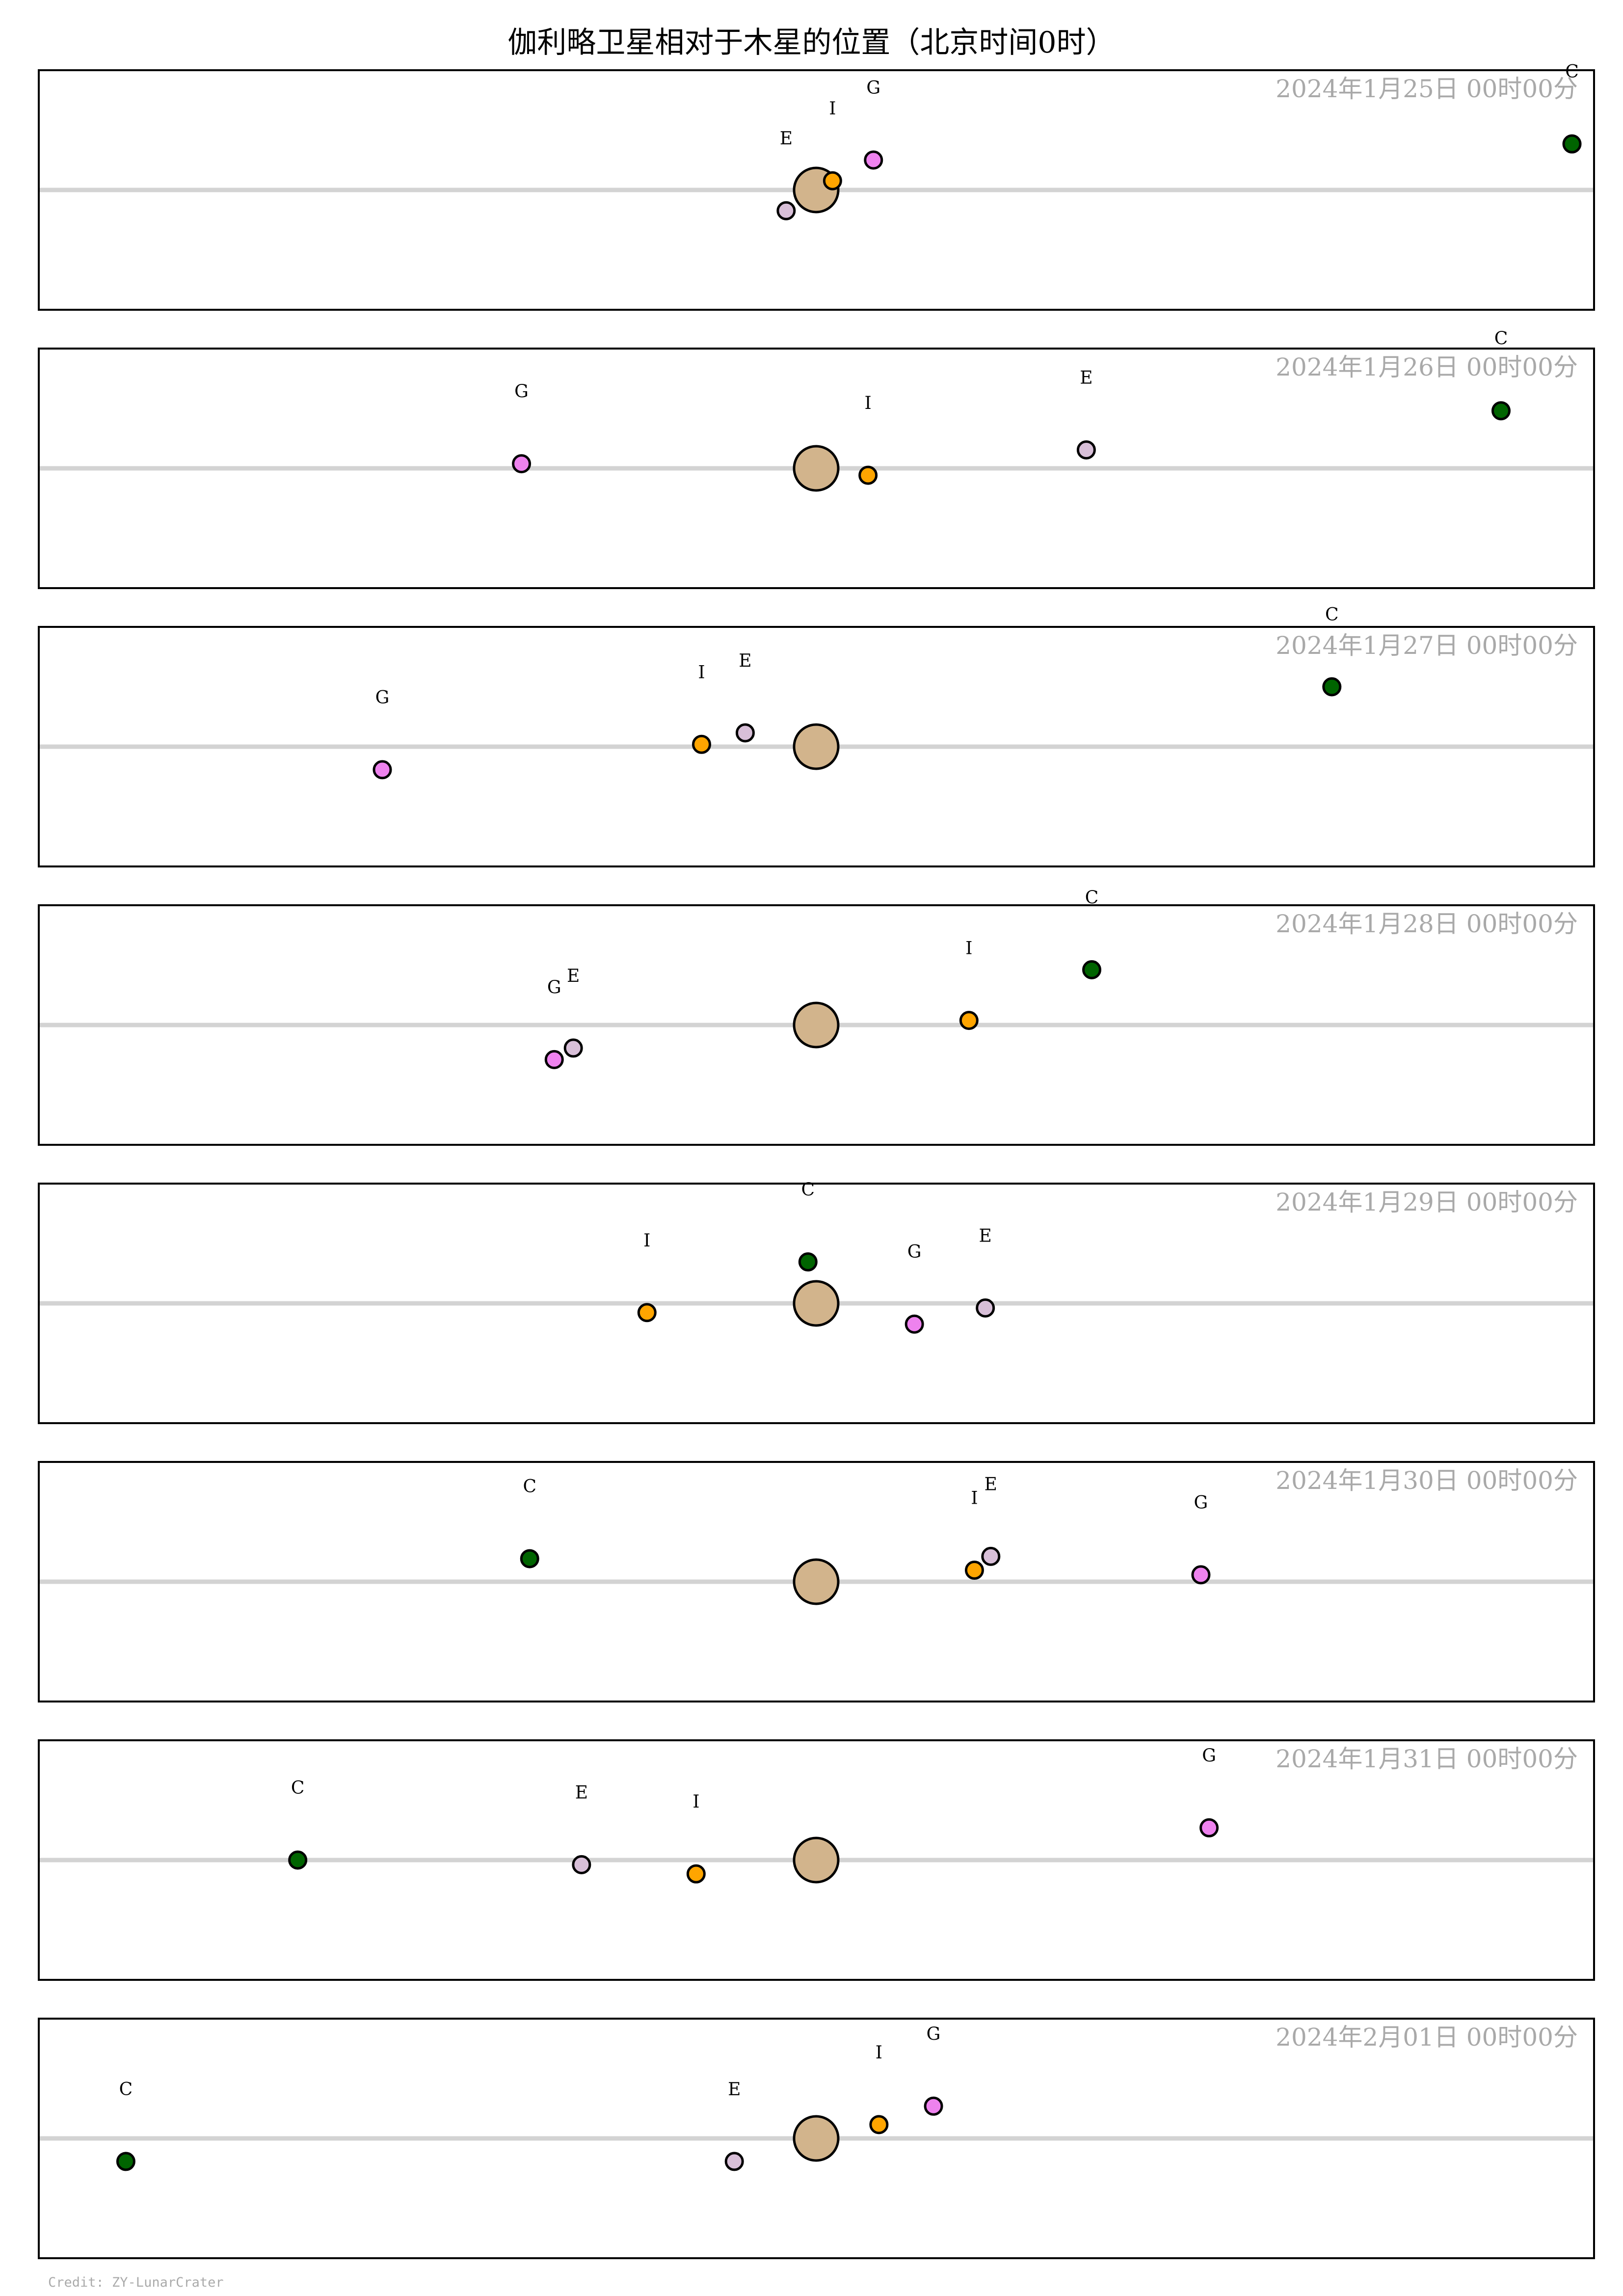  What do you see at coordinates (811, 43) in the screenshot?
I see `page-title: 伽利略卫星相对于木星的位置（北京时间0时）` at bounding box center [811, 43].